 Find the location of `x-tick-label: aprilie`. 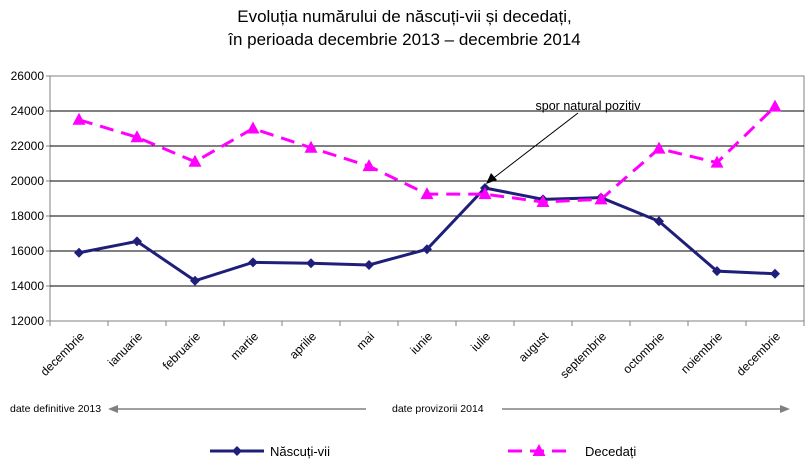

x-tick-label: aprilie is located at coordinates (303, 345).